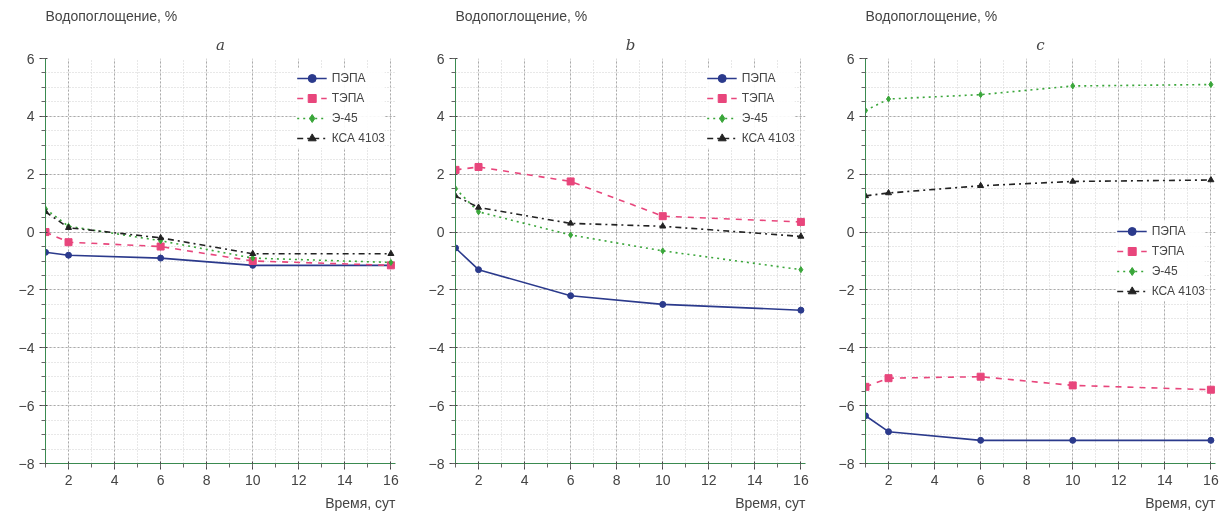 This screenshot has height=522, width=1230. Describe the element at coordinates (1041, 44) in the screenshot. I see `text: c` at that location.